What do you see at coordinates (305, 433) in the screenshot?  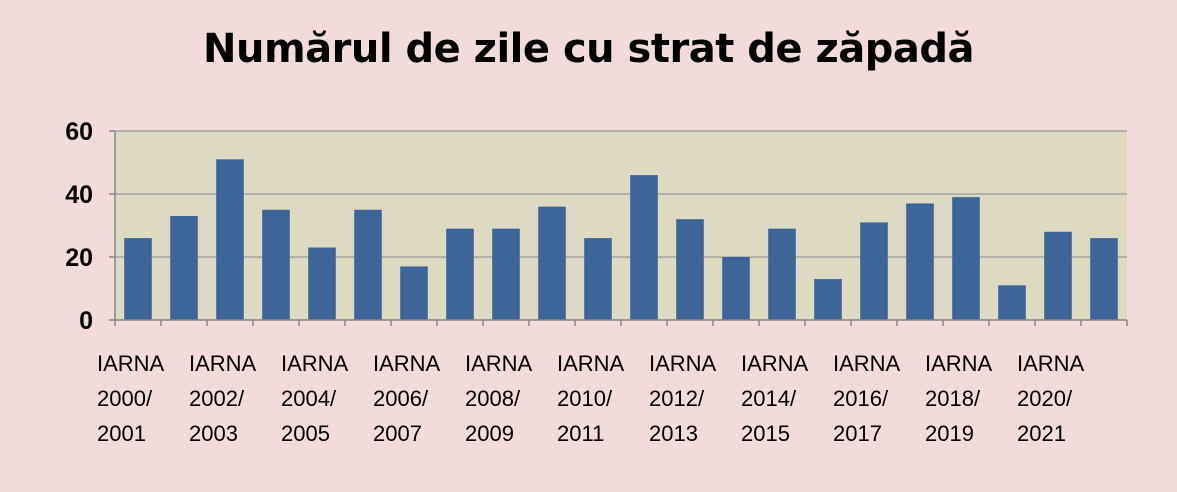 I see `x-tick-label-line: 2005` at bounding box center [305, 433].